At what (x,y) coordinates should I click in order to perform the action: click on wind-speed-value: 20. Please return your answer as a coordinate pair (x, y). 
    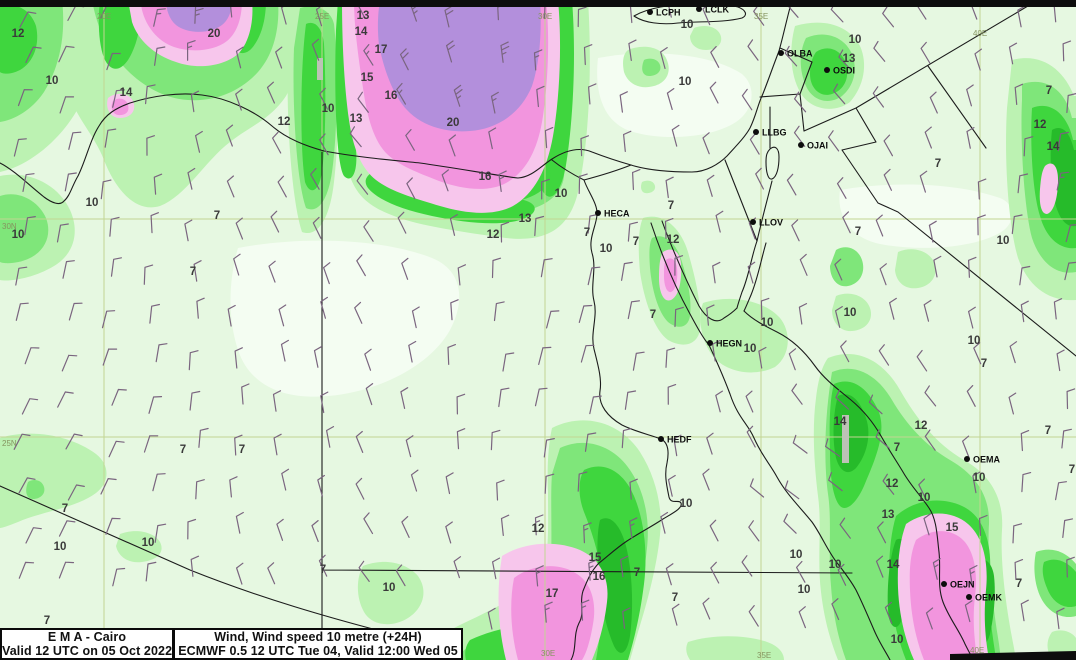
    Looking at the image, I should click on (453, 123).